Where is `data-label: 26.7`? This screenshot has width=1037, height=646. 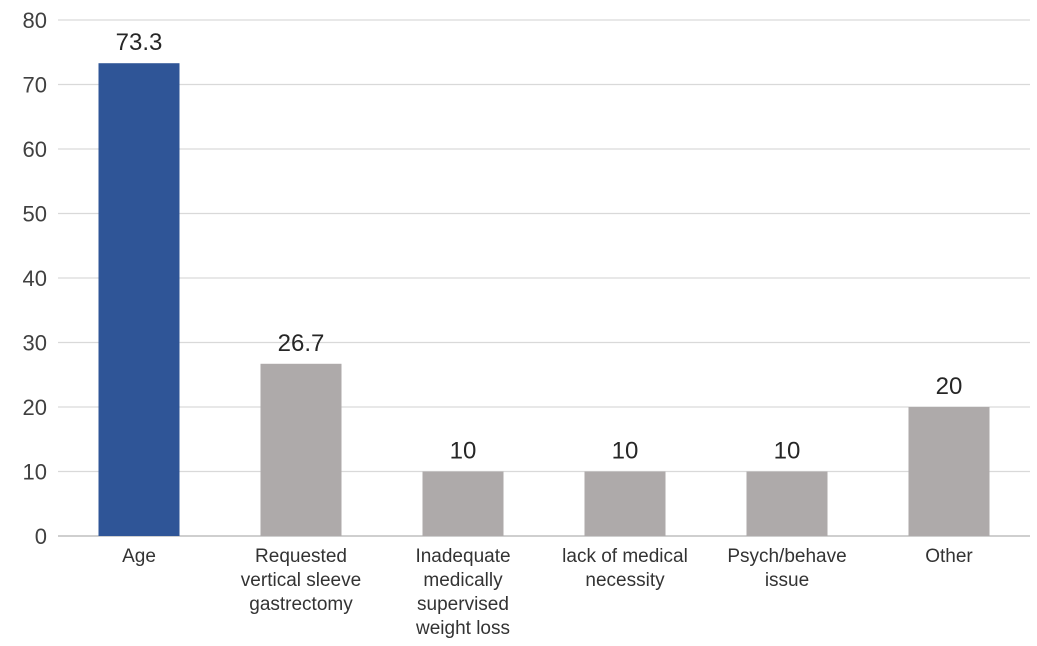 data-label: 26.7 is located at coordinates (301, 343).